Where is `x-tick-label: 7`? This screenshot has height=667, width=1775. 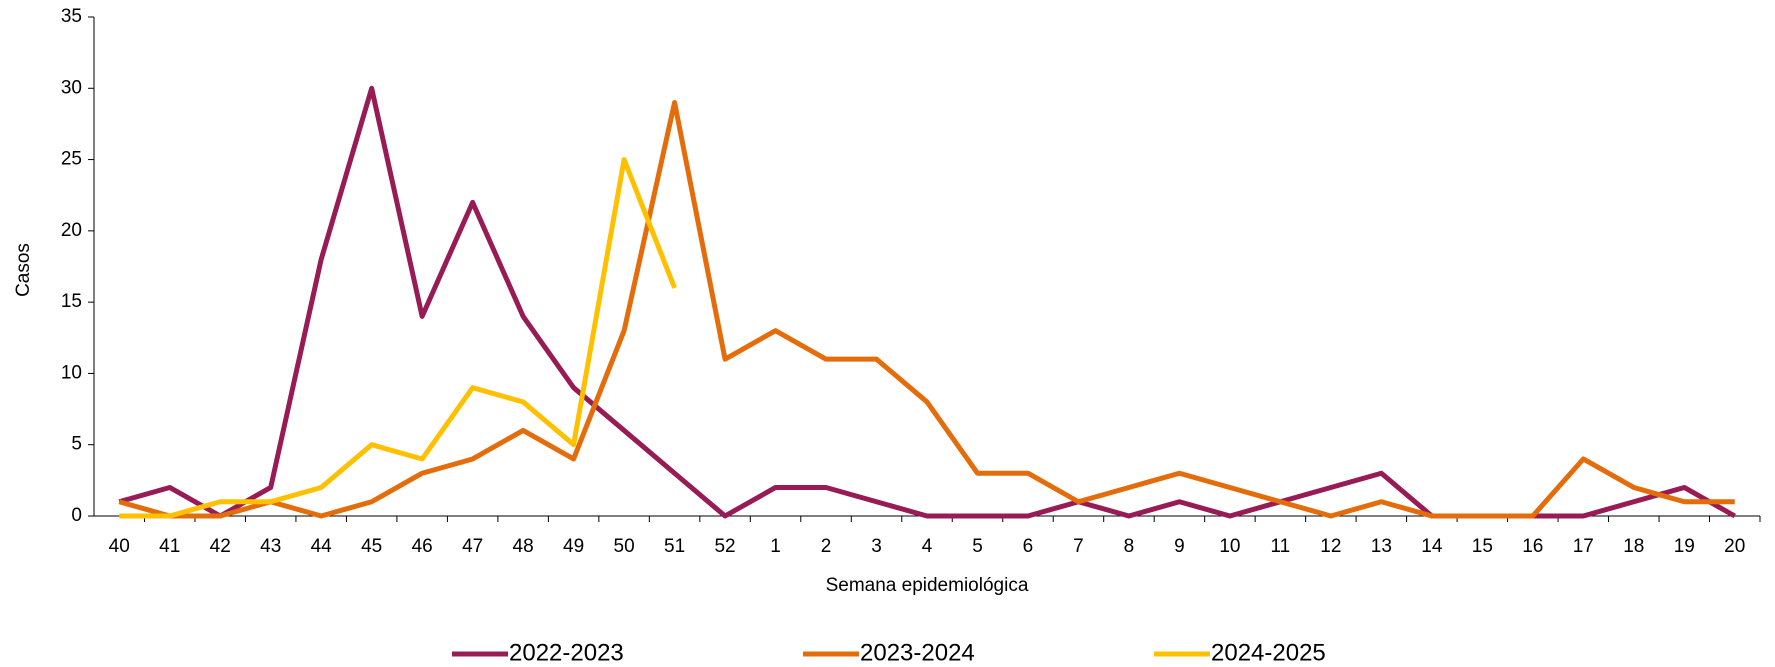 x-tick-label: 7 is located at coordinates (1078, 546).